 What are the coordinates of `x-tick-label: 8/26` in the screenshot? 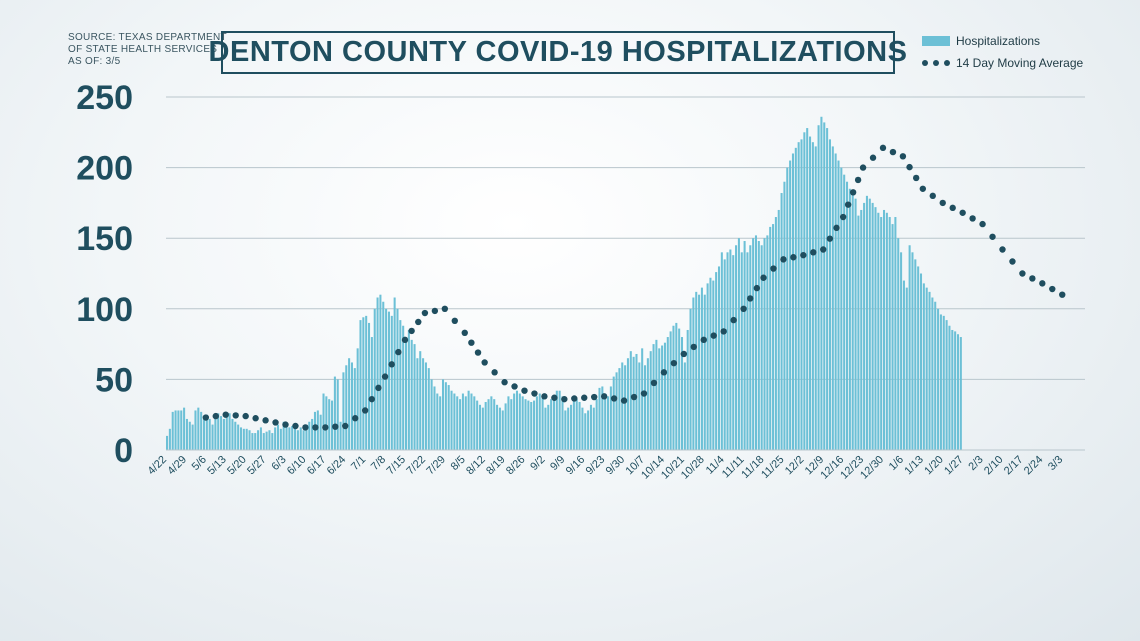 It's located at (516, 466).